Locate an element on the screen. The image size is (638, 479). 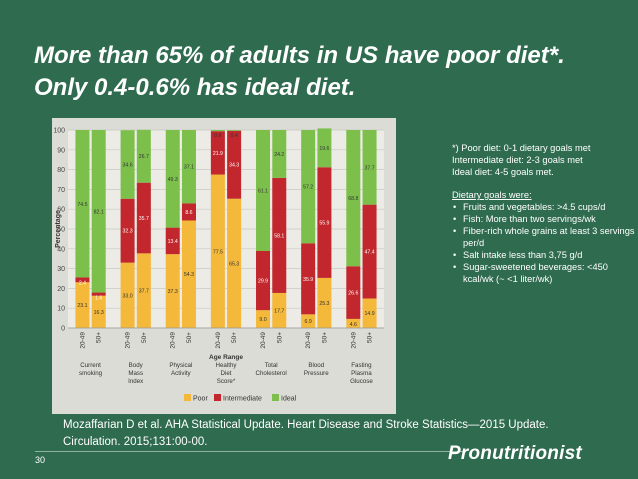
data-label: 37.3 is located at coordinates (173, 292).